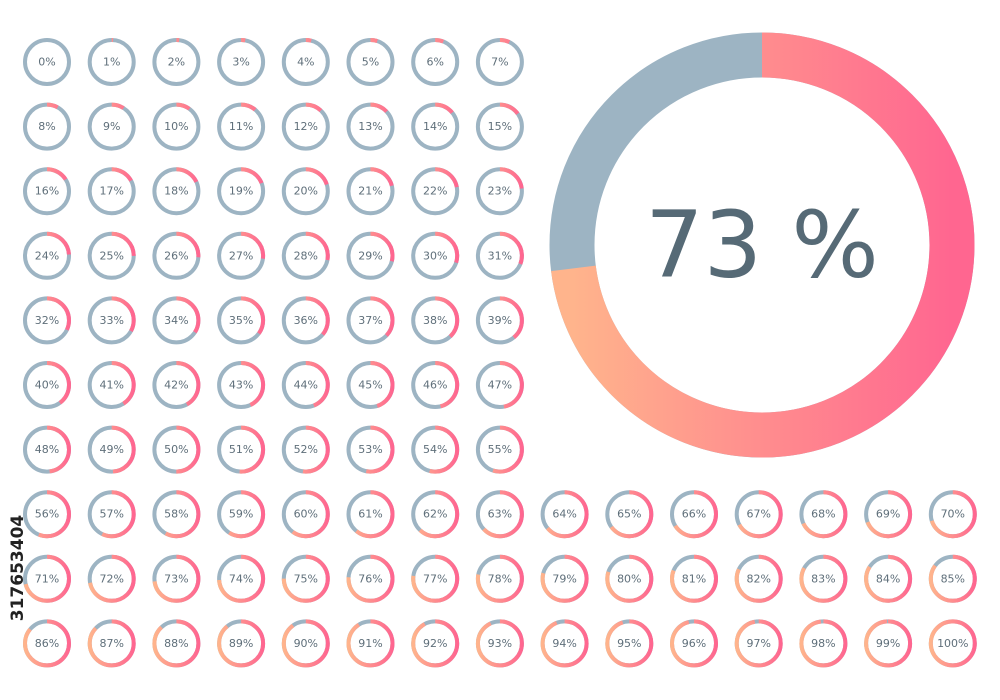 The height and width of the screenshot is (700, 1000). I want to click on ring-label: 85%, so click(953, 578).